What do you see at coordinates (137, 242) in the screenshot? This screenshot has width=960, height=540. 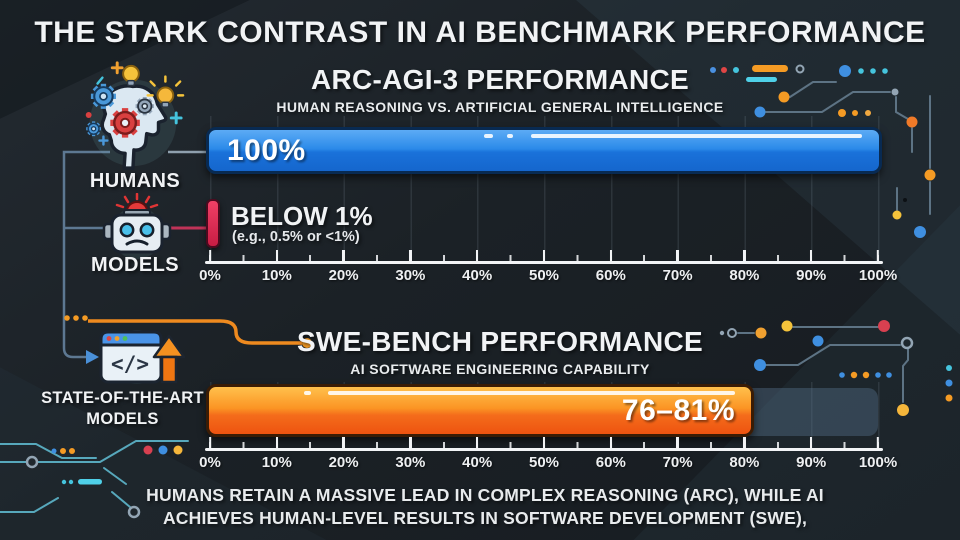 I see `robot-frown-icon` at bounding box center [137, 242].